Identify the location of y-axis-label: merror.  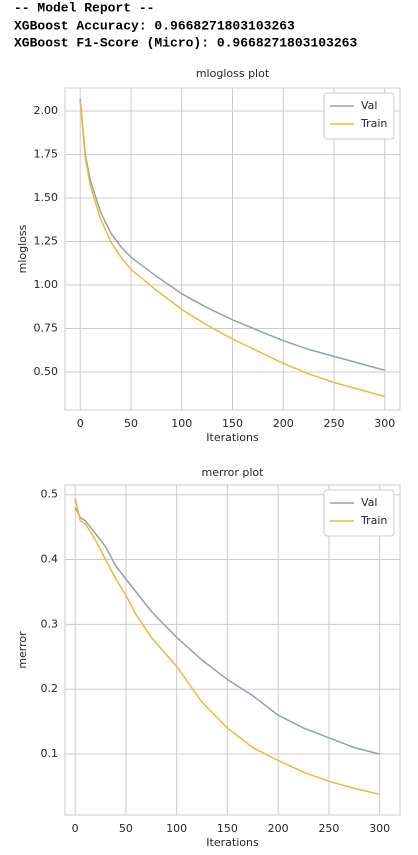
(22, 650).